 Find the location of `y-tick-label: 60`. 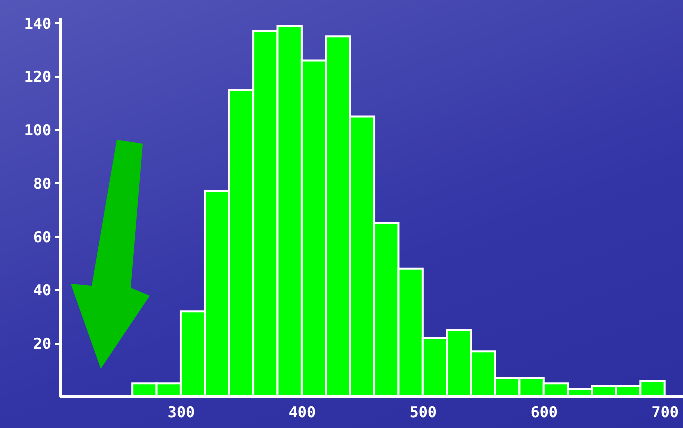

y-tick-label: 60 is located at coordinates (42, 237).